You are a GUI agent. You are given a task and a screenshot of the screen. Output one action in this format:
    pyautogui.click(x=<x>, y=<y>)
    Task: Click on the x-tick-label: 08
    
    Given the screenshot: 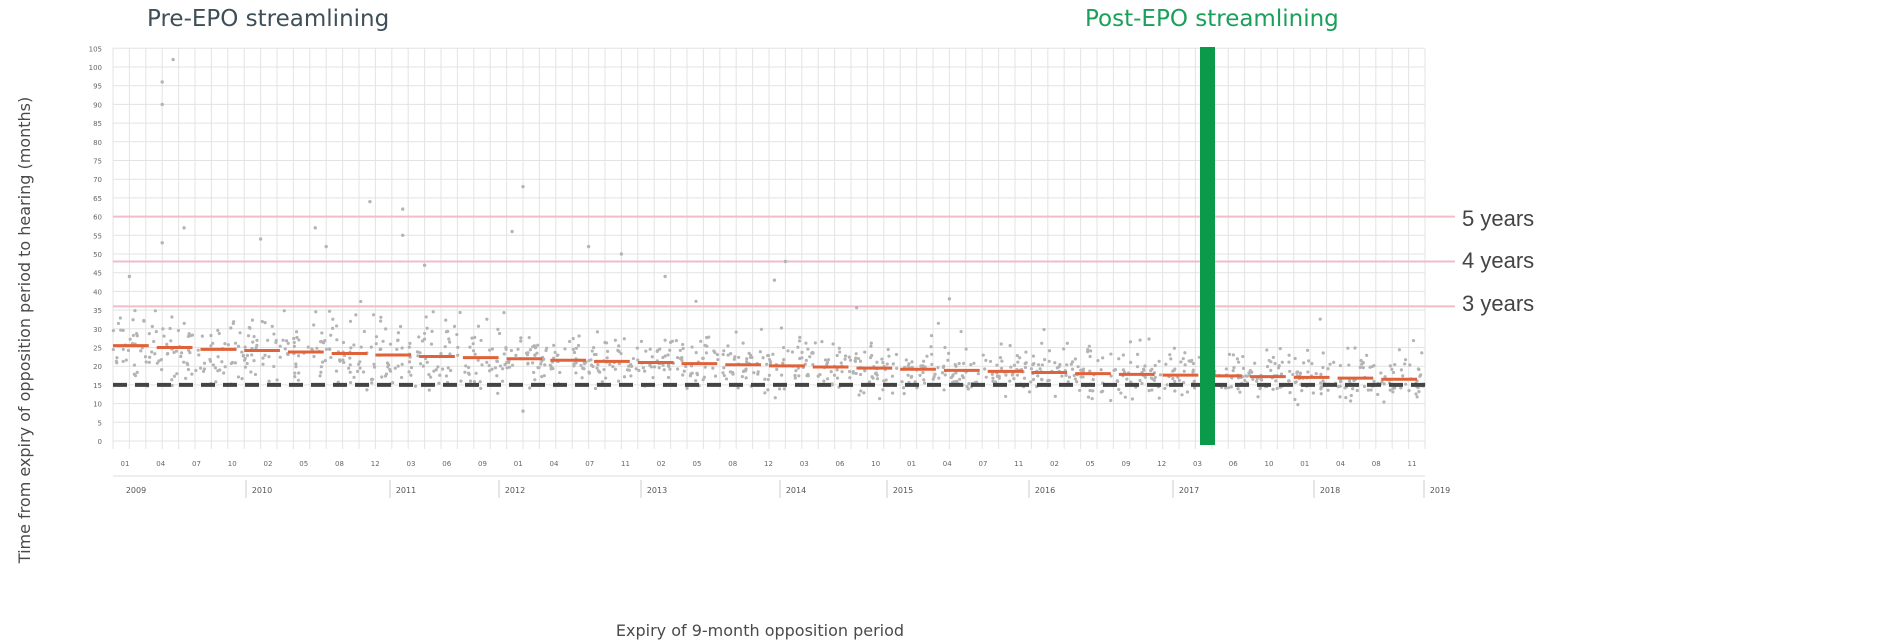 What is the action you would take?
    pyautogui.click(x=339, y=464)
    